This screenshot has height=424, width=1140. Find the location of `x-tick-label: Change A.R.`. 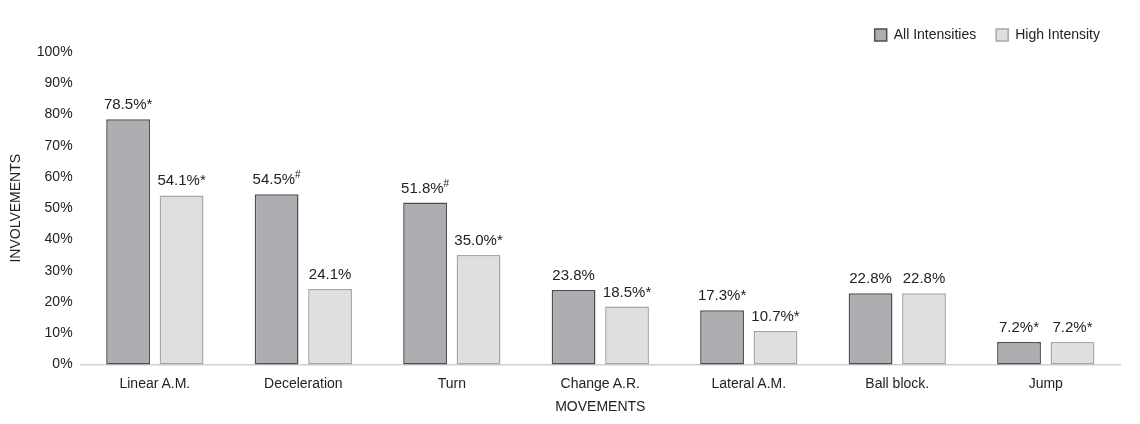

x-tick-label: Change A.R. is located at coordinates (600, 382).